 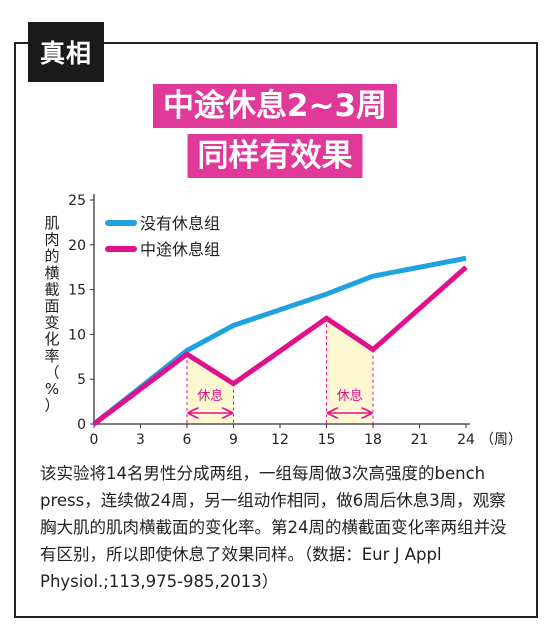 I want to click on rest-label-1: 休息, so click(x=350, y=396).